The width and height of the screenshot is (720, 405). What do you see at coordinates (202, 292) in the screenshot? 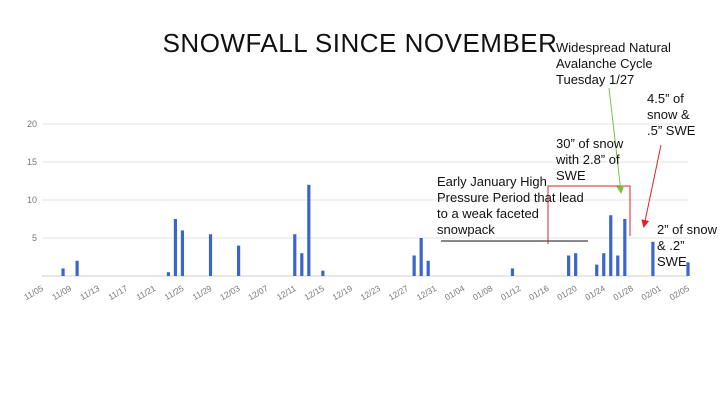
I see `x-tick-label: 11/29` at bounding box center [202, 292].